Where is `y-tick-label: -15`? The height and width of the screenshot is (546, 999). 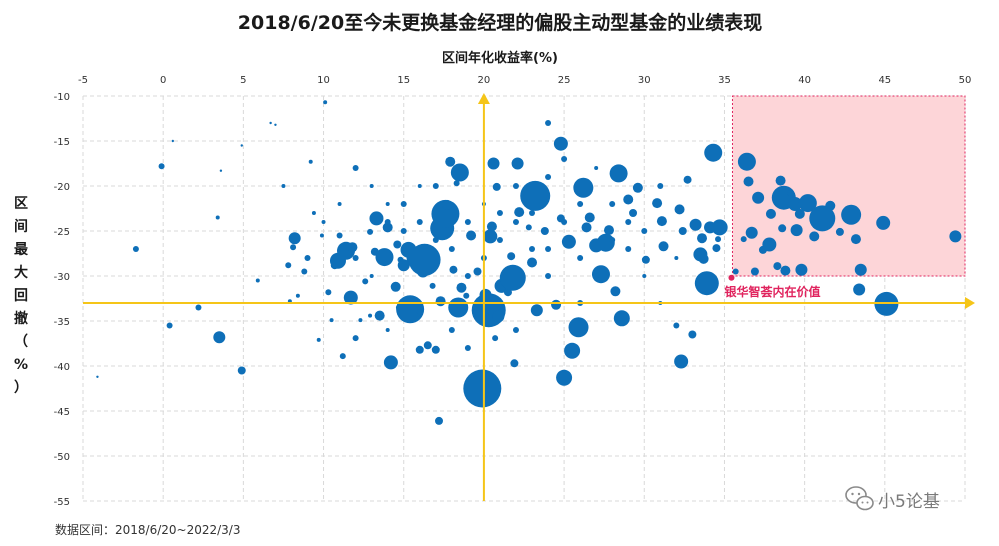
y-tick-label: -15 is located at coordinates (62, 142).